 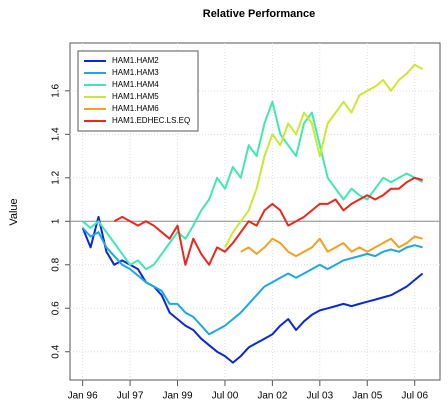 What do you see at coordinates (319, 396) in the screenshot?
I see `x-tick-label: Jul 03` at bounding box center [319, 396].